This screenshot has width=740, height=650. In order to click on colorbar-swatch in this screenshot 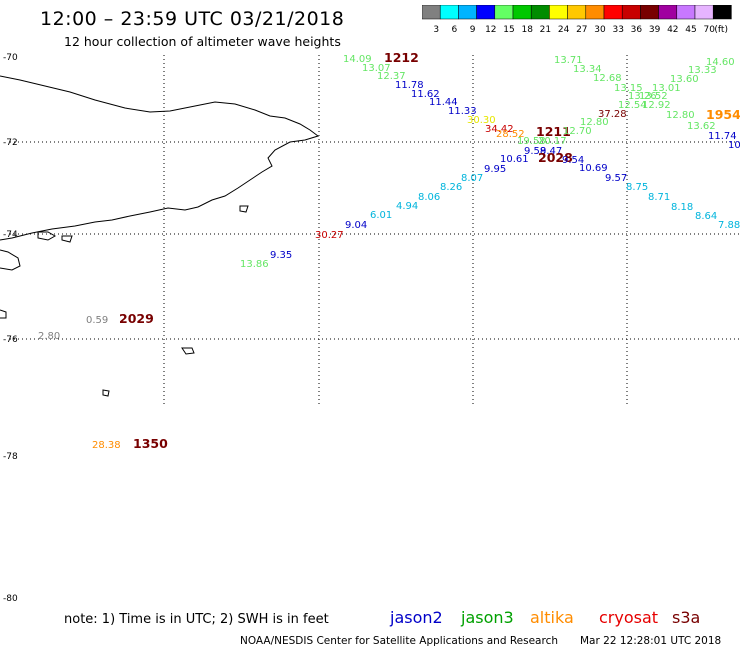, I will do `click(722, 12)`.